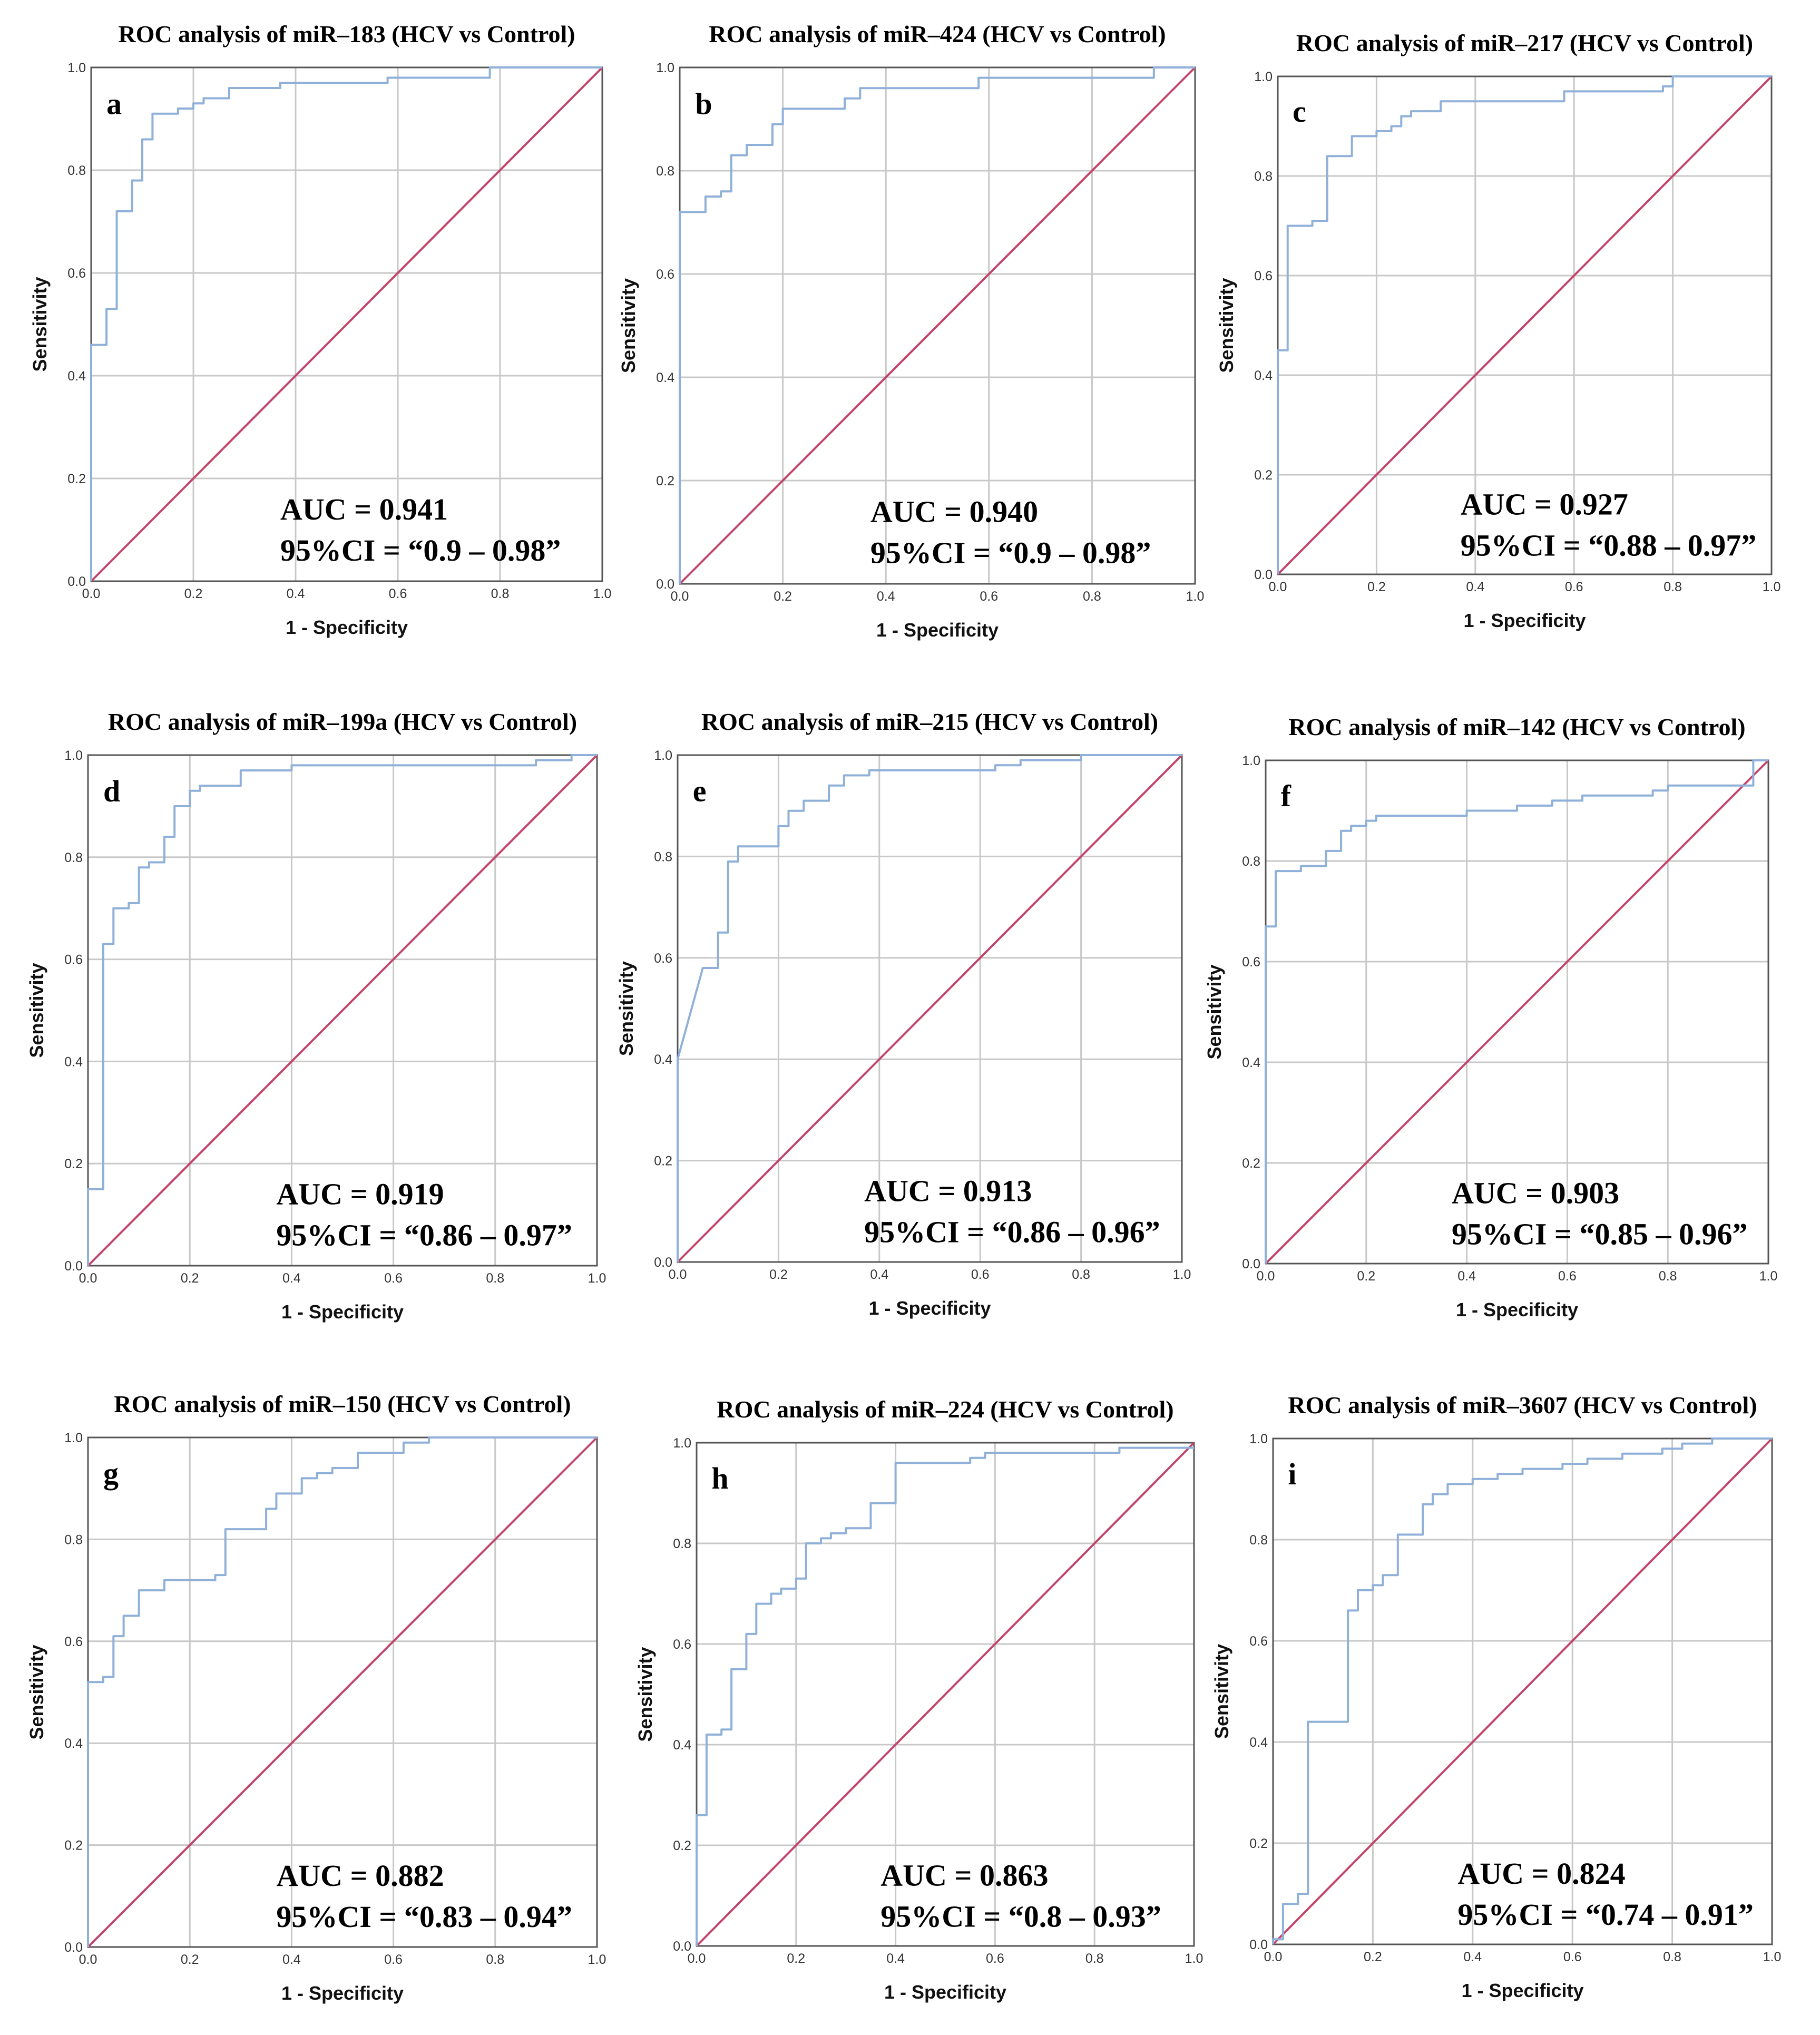 The image size is (1820, 2035). I want to click on panel-title: ROC analysis of miR–142 (HCV vs Control), so click(1516, 727).